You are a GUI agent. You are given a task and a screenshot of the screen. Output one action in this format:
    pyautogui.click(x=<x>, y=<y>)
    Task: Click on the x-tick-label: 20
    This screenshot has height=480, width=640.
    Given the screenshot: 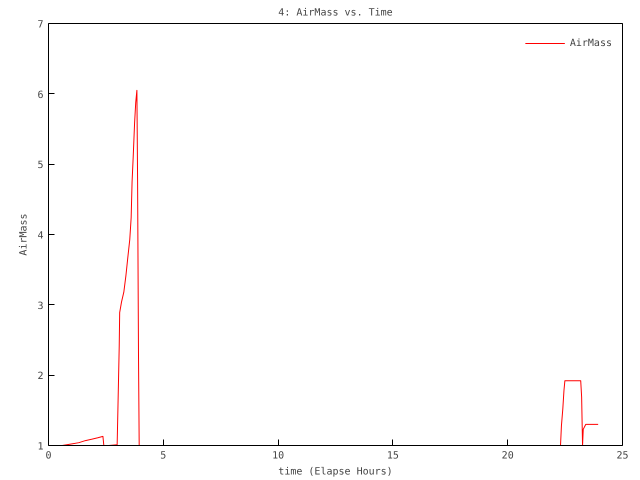 What is the action you would take?
    pyautogui.click(x=508, y=456)
    